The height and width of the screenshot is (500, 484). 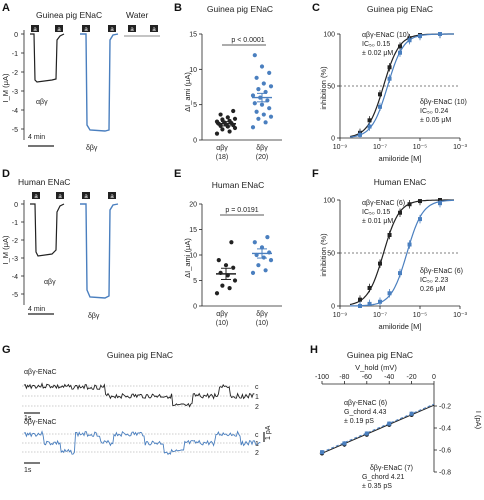 What do you see at coordinates (74, 196) in the screenshot?
I see `panel-d-markers: a a a a` at bounding box center [74, 196].